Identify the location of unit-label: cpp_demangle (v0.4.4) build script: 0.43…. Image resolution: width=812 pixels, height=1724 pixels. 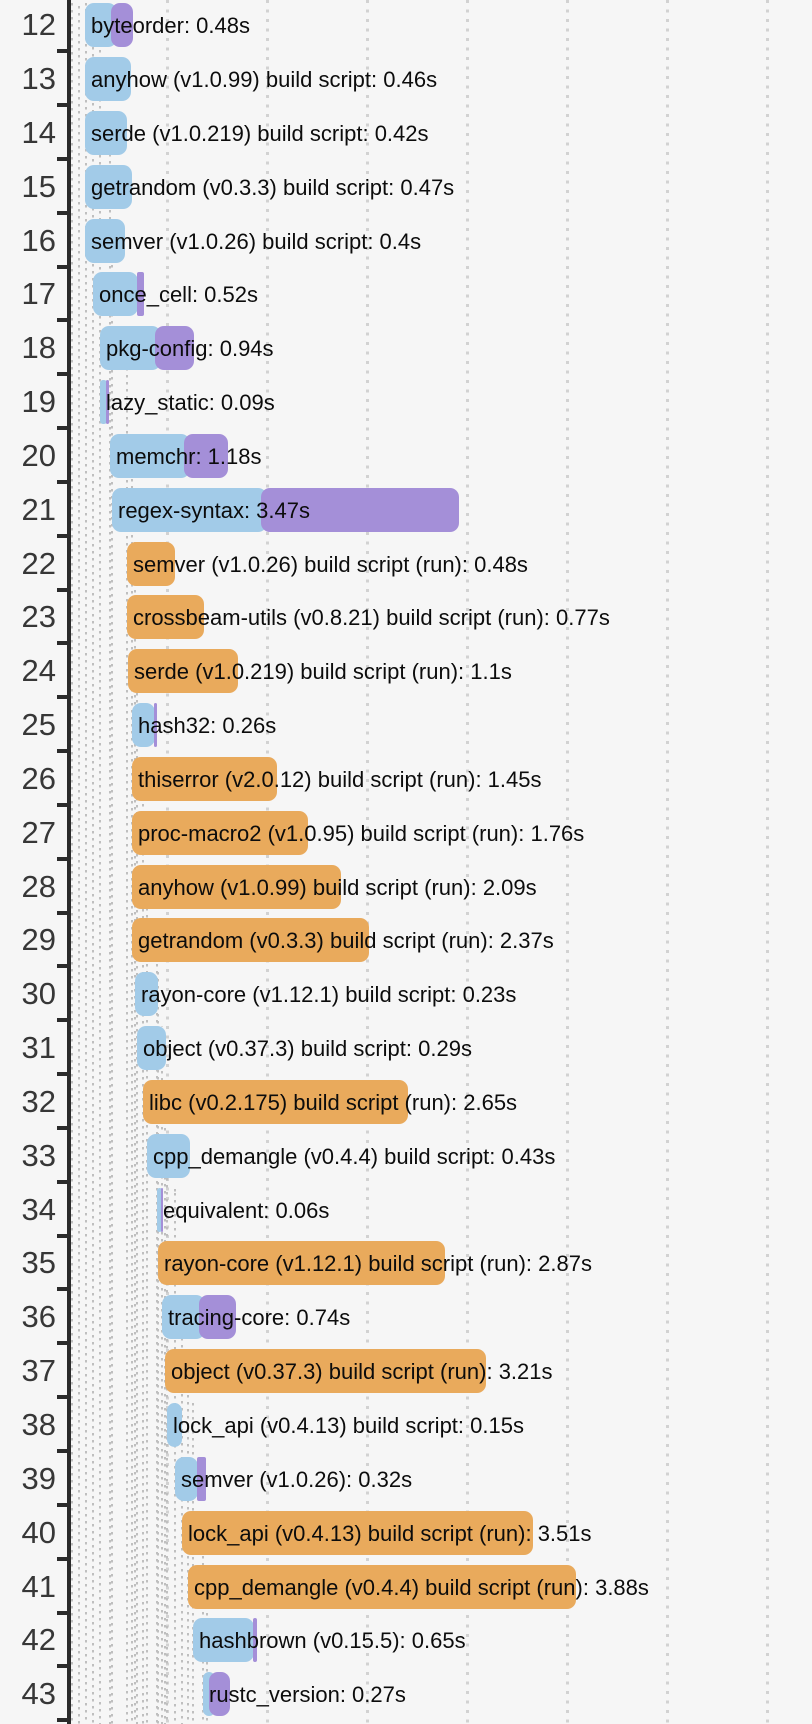
(354, 1156).